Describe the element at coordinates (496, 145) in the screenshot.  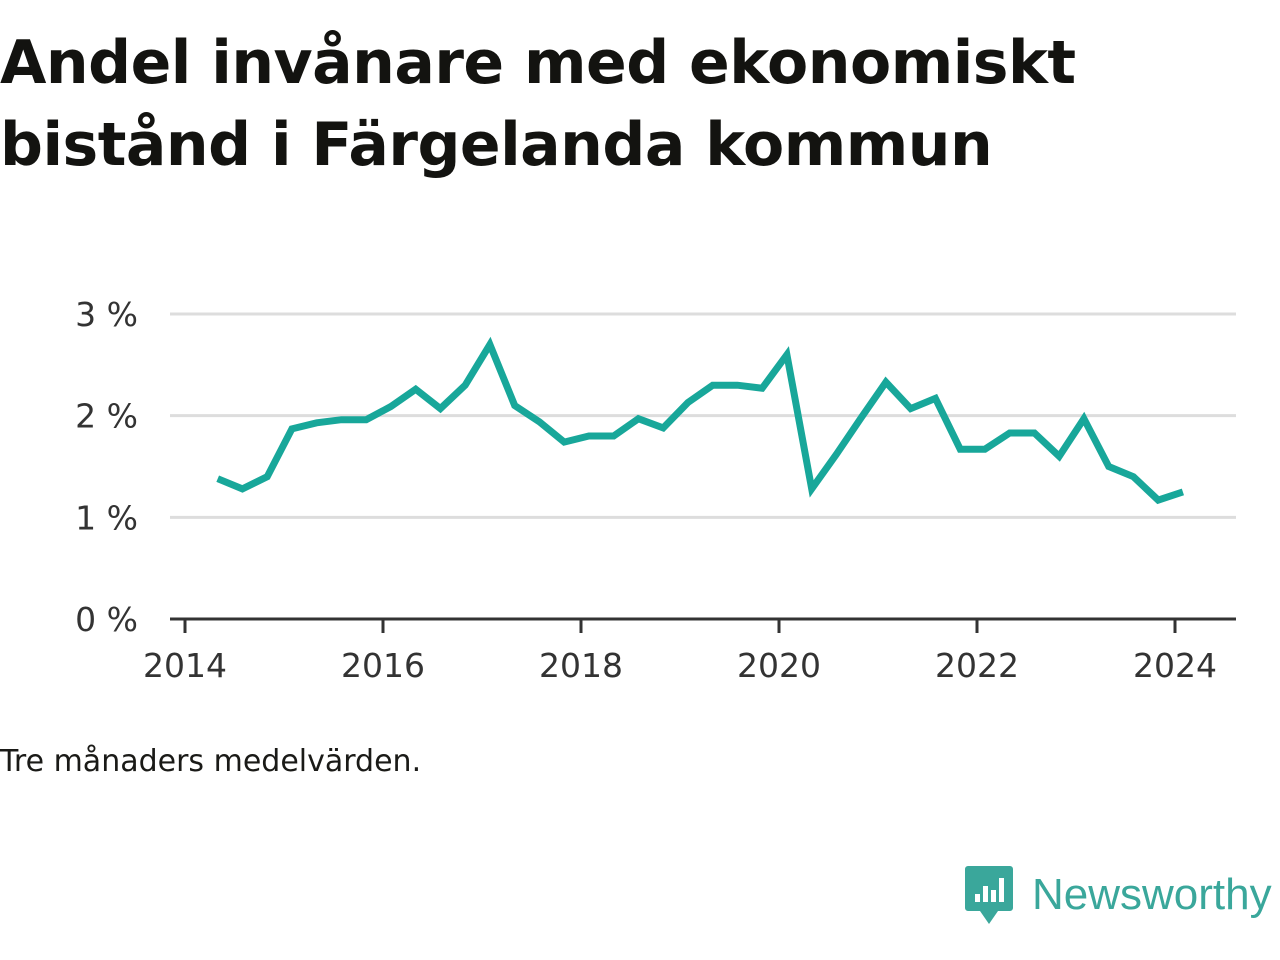
I see `chart-title-line-2: bistånd i Färgelanda kommun` at that location.